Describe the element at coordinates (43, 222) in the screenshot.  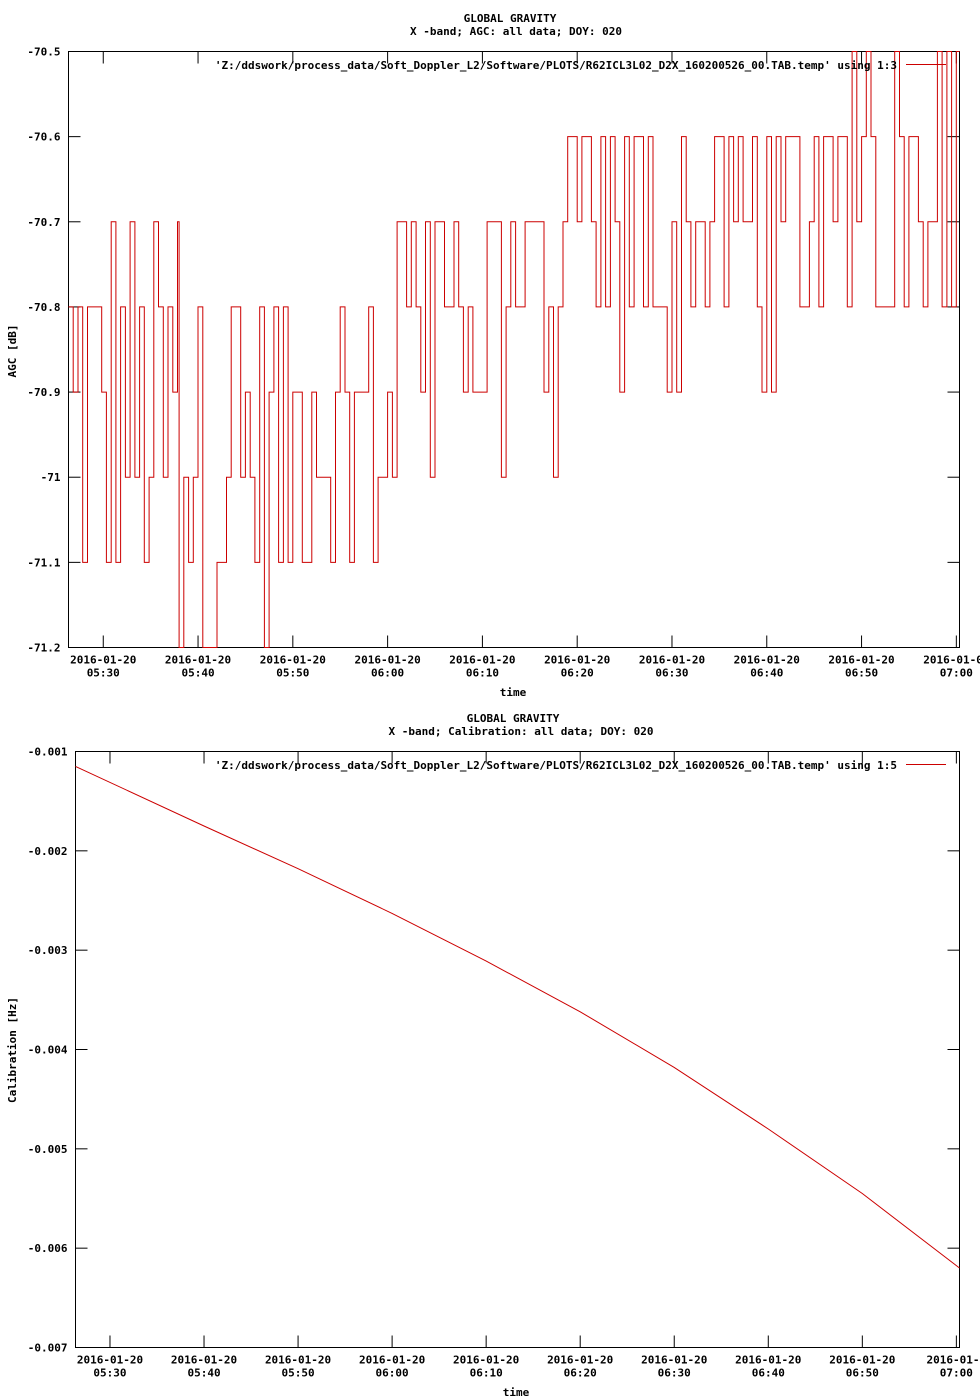
I see `y-tick-label: -70.7` at that location.